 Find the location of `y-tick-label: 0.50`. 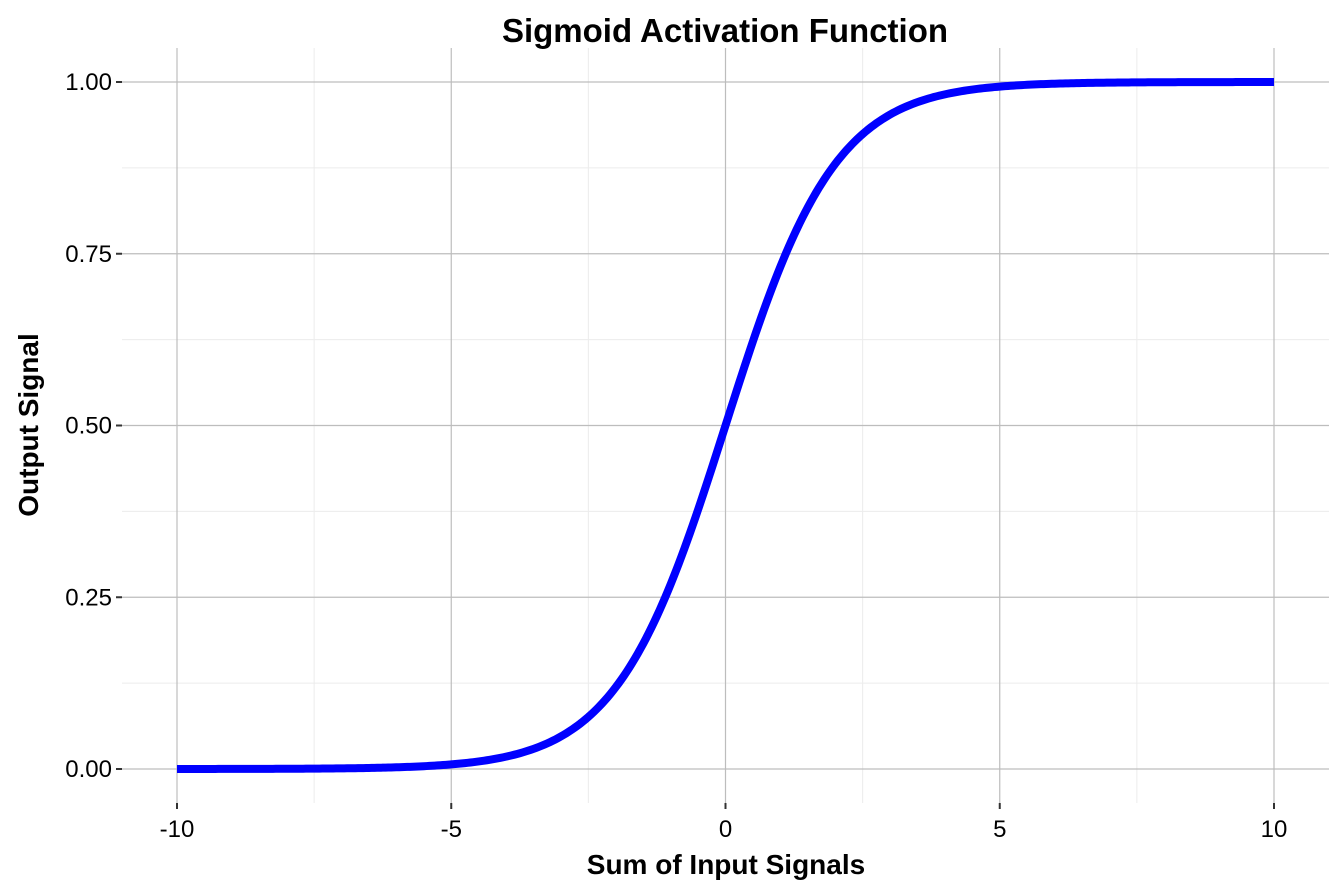

y-tick-label: 0.50 is located at coordinates (88, 426).